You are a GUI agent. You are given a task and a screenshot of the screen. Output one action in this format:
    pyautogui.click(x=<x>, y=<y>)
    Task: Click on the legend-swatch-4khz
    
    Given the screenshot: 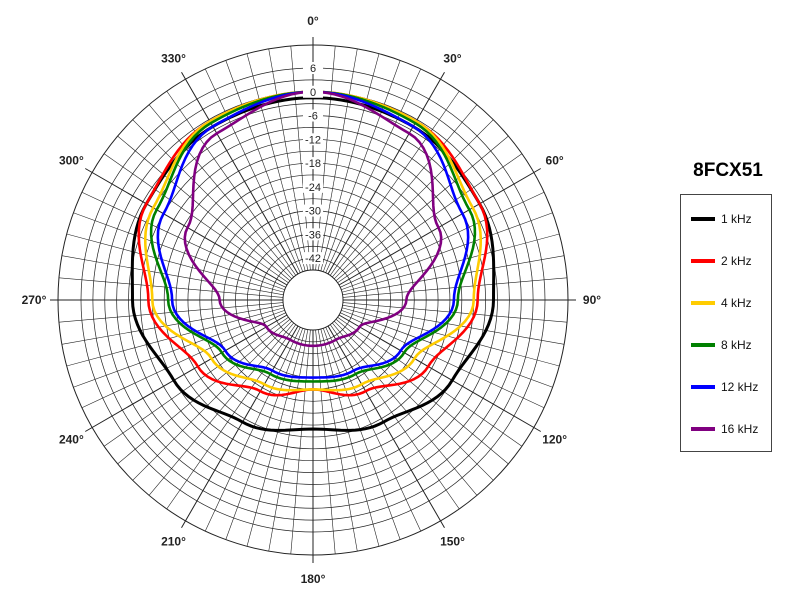 What is the action you would take?
    pyautogui.click(x=703, y=303)
    